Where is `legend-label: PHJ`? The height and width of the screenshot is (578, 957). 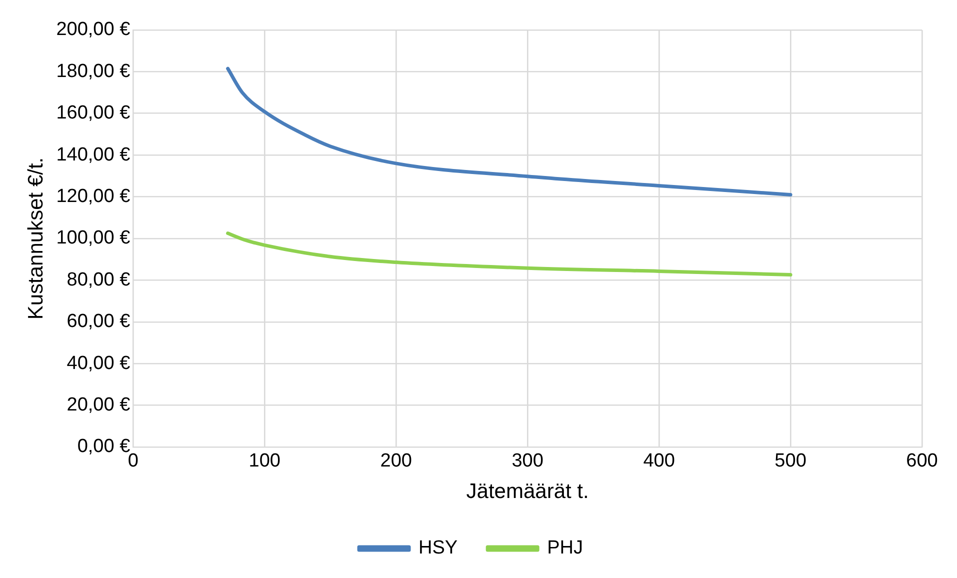
legend-label: PHJ is located at coordinates (565, 548).